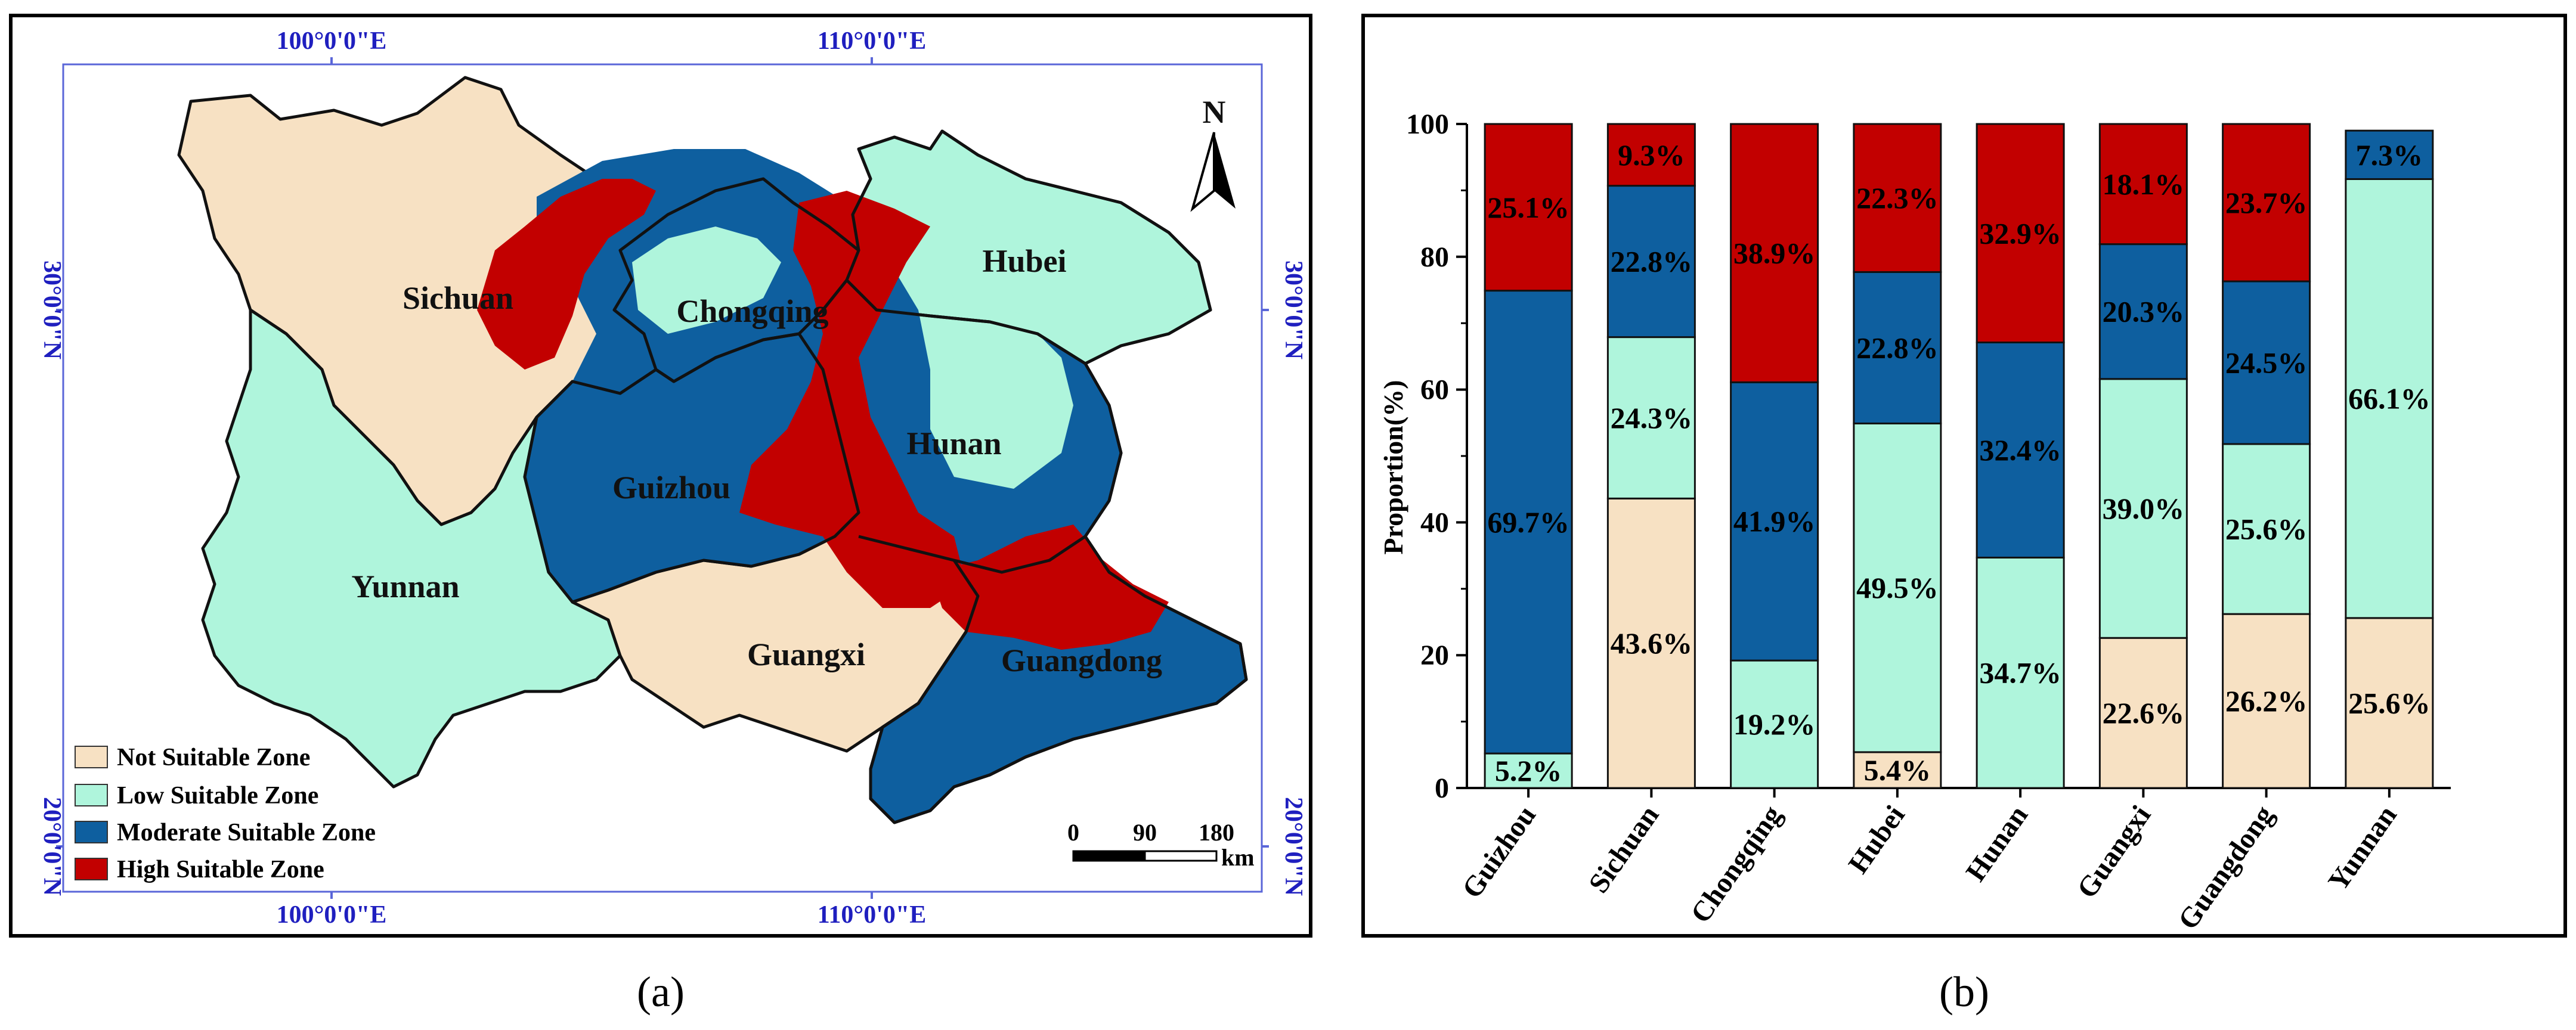  Describe the element at coordinates (332, 41) in the screenshot. I see `coord-top-left: 100°0'0"E` at that location.